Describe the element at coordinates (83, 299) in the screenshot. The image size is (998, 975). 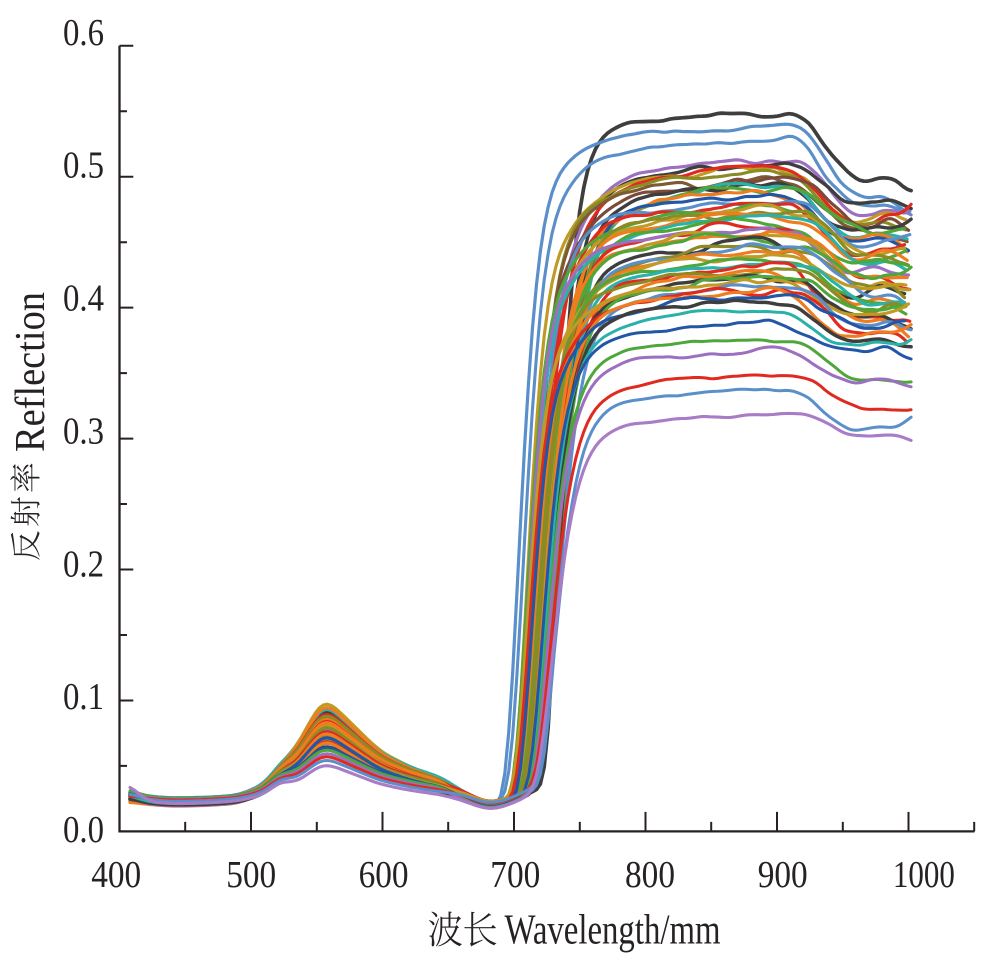
I see `svg-text: 0.4` at that location.